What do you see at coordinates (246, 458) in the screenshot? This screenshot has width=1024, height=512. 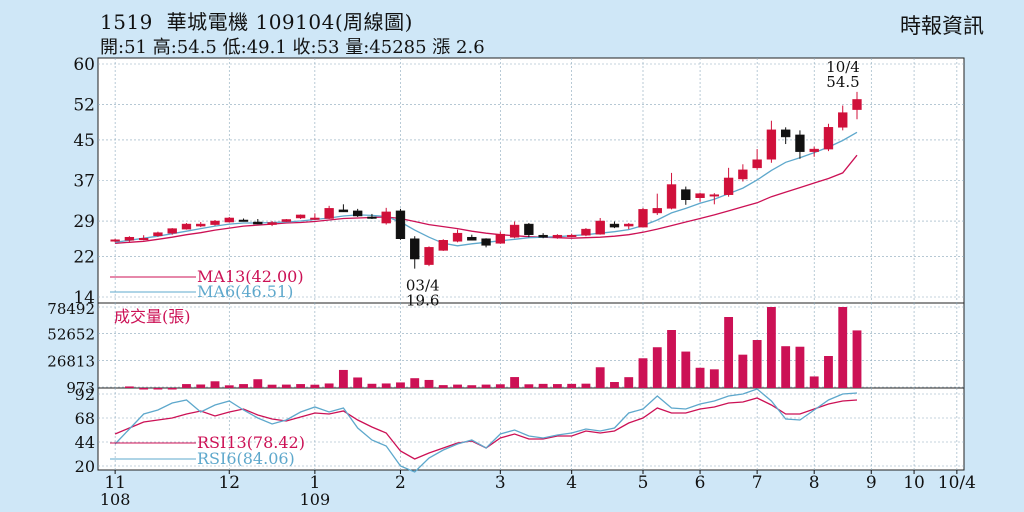 I see `rsi-legend-label: RSI6(84.06)` at bounding box center [246, 458].